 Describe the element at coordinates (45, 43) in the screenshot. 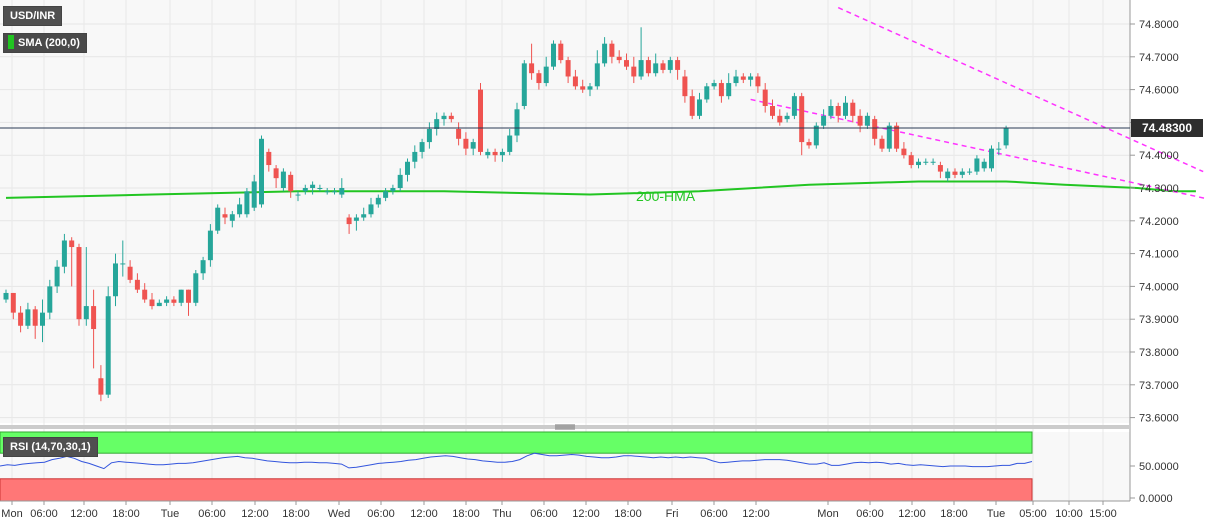

I see `sma-badge: SMA (200,0)` at that location.